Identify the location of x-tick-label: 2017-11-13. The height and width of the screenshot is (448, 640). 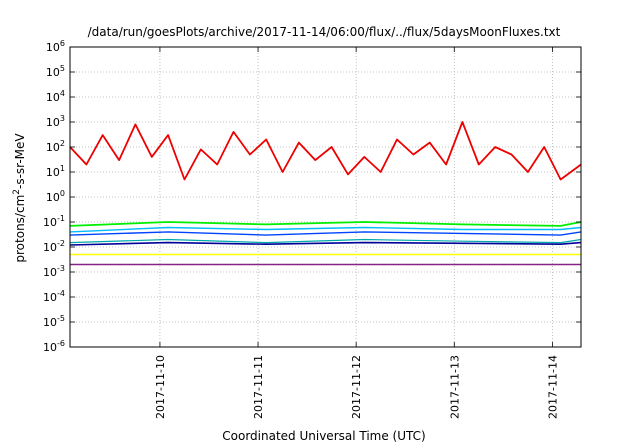
(454, 387).